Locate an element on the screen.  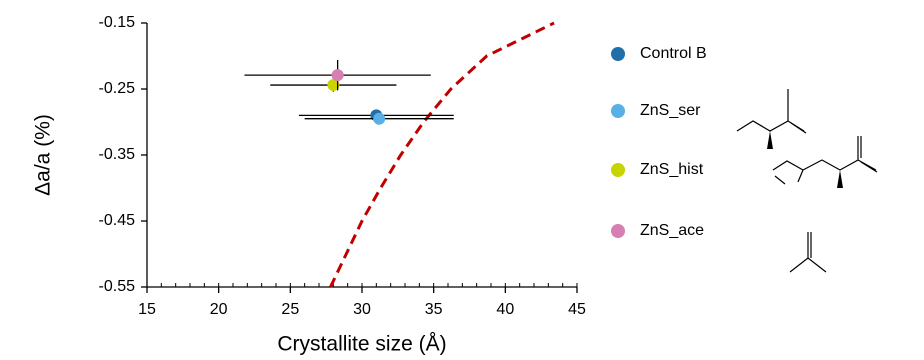
legend-label: Control B is located at coordinates (673, 53).